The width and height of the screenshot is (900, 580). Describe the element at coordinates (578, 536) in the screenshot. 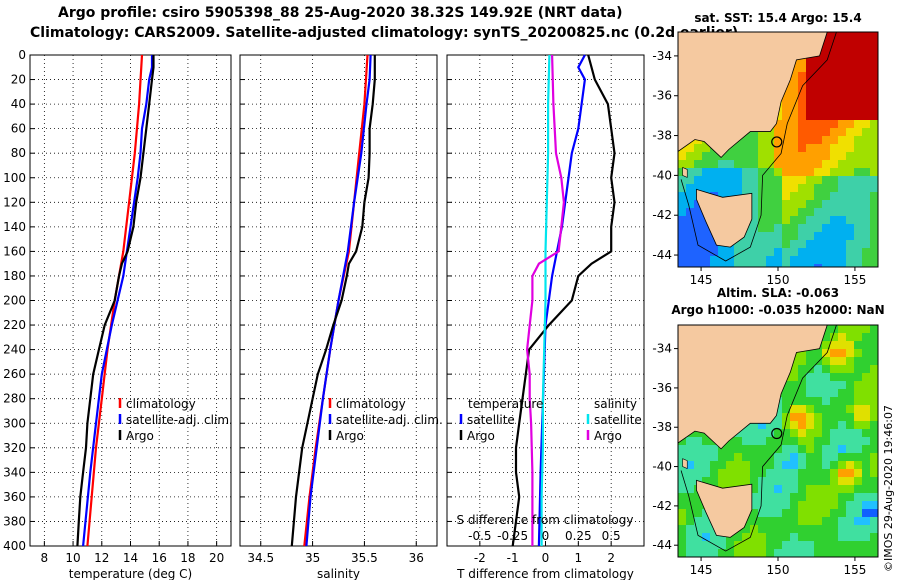

I see `diff-top-tick-label: 0.25` at that location.